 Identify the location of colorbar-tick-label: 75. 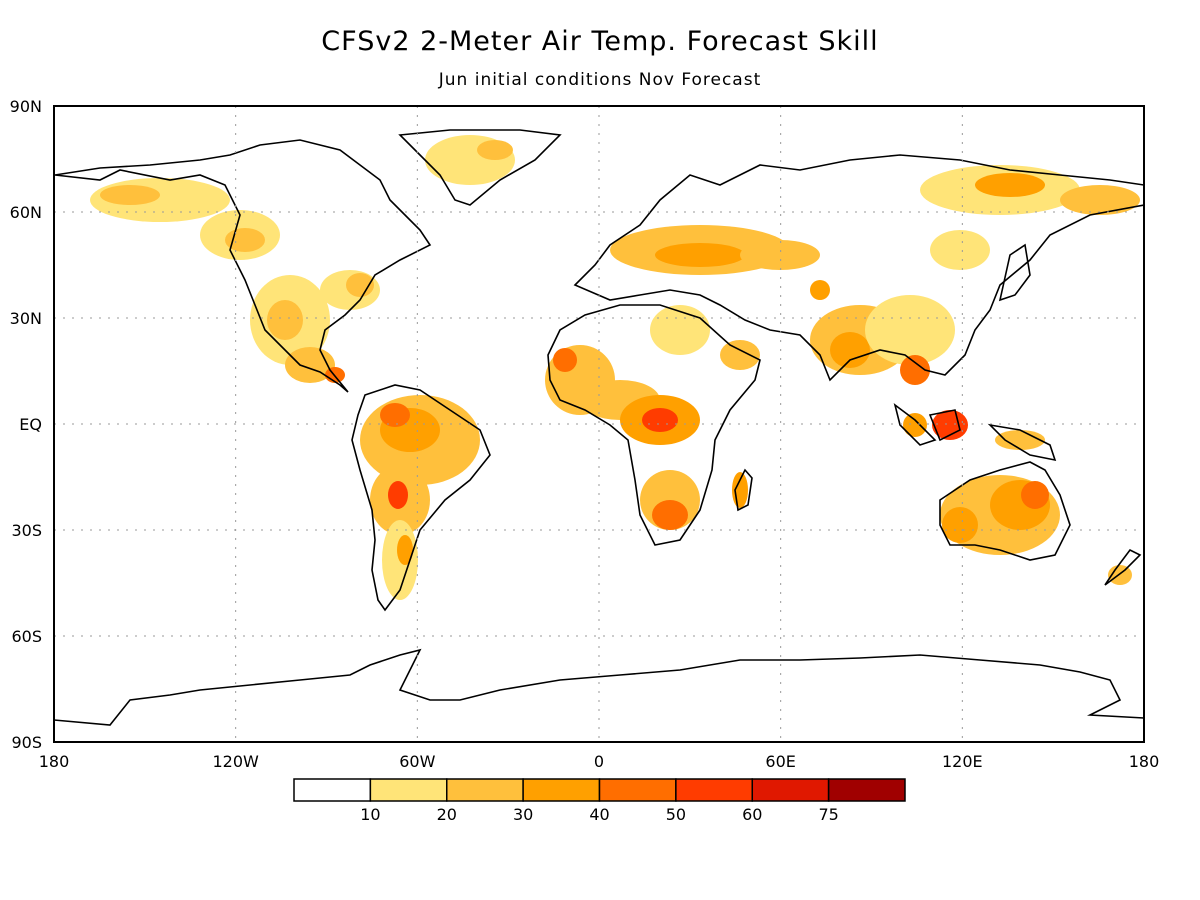
(828, 814).